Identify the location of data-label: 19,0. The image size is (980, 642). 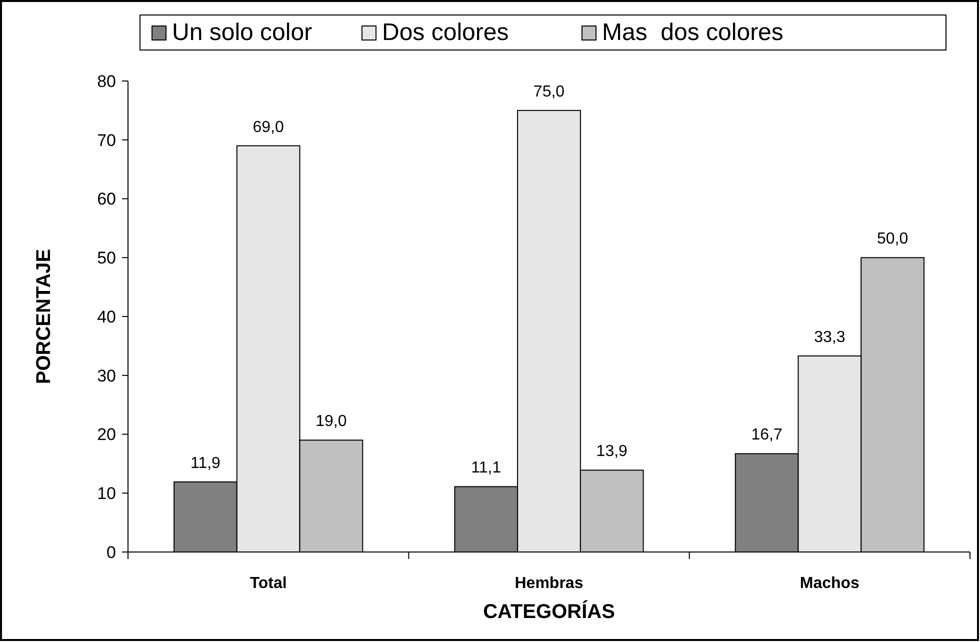
(331, 421).